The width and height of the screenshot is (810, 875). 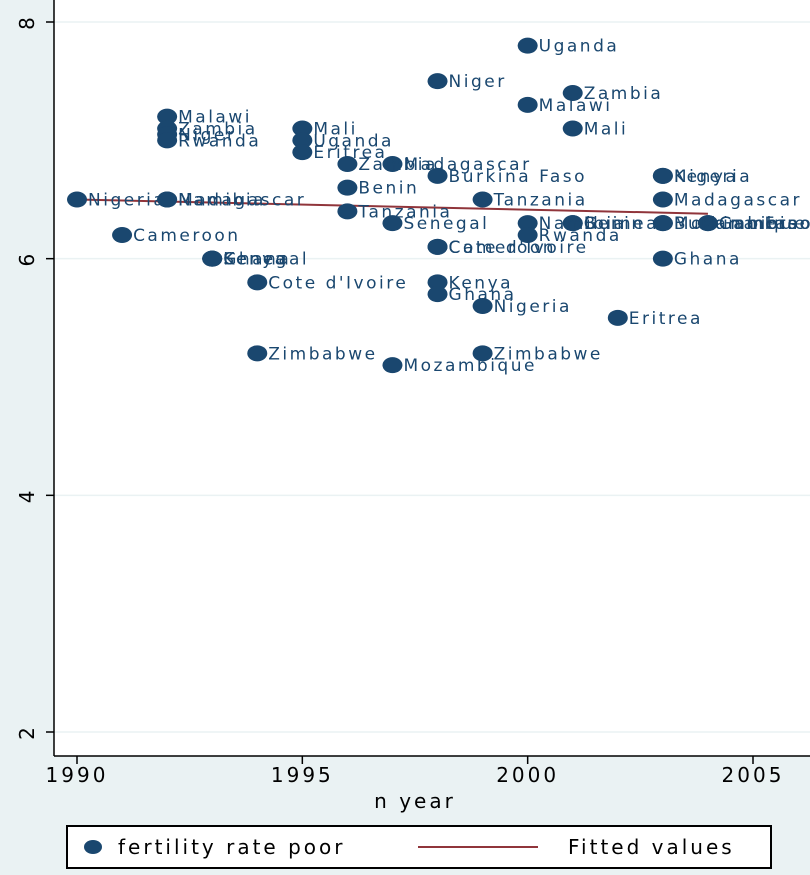 What do you see at coordinates (77, 775) in the screenshot?
I see `x-tick-label-1990: 1990` at bounding box center [77, 775].